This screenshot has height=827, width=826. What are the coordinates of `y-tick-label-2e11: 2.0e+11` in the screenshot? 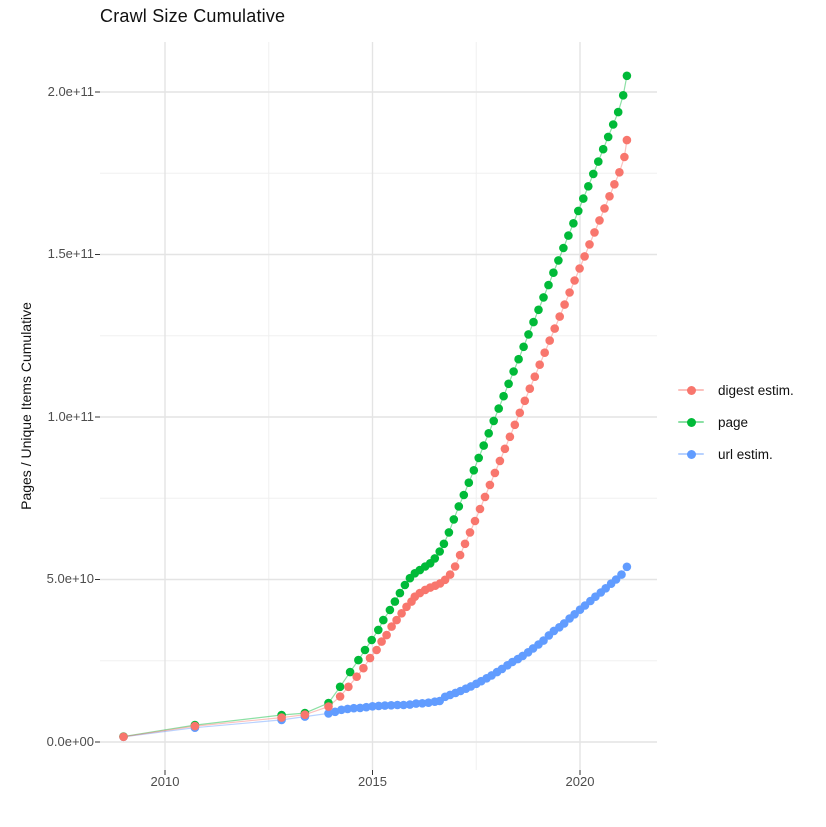 It's located at (70, 91).